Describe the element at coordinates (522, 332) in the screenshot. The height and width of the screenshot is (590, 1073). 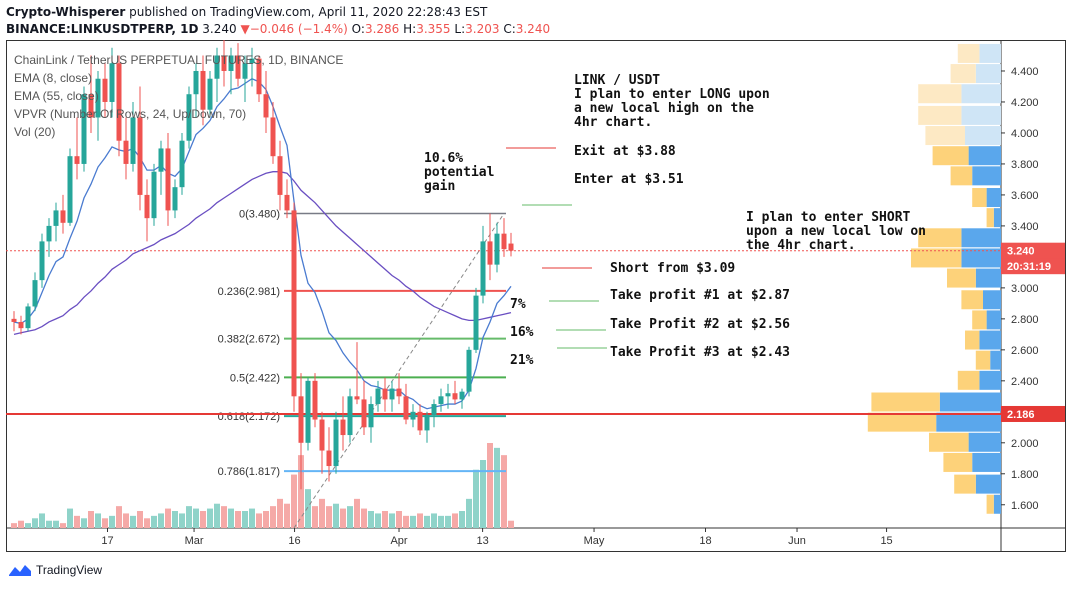
I see `percent-label: 16%` at that location.